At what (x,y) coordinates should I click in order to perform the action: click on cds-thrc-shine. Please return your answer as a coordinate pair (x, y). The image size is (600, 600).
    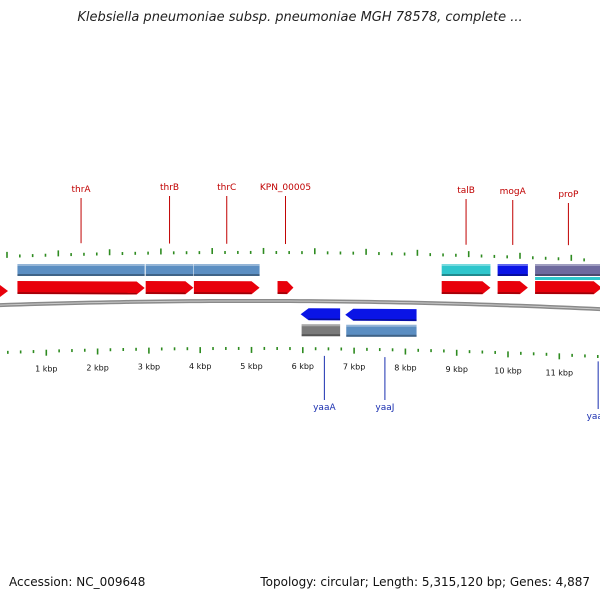
    Looking at the image, I should click on (226, 265).